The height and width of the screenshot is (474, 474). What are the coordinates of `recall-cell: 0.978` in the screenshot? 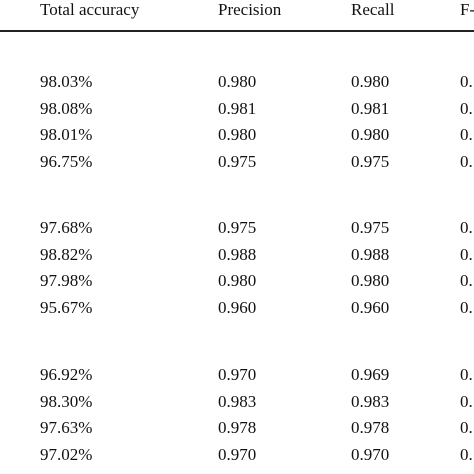 It's located at (370, 427).